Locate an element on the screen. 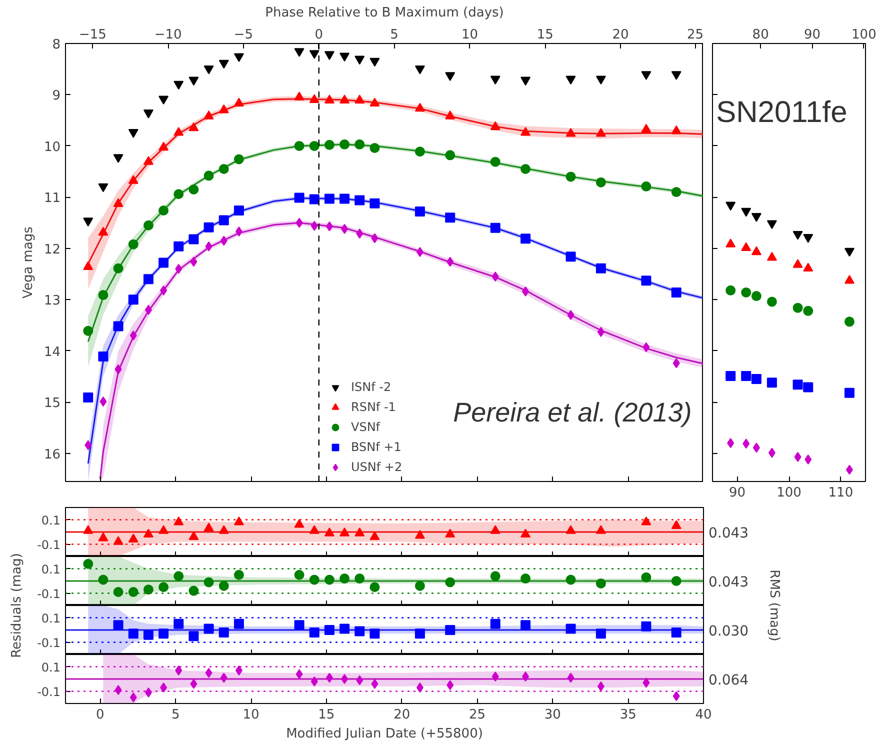 The image size is (881, 744). x2-tick-label: −10 is located at coordinates (168, 35).